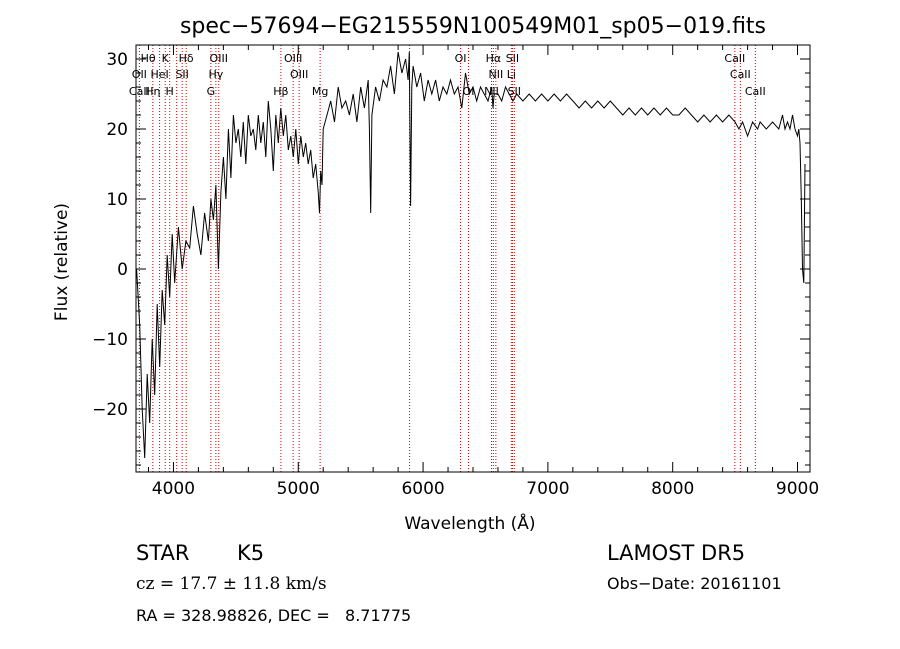  I want to click on line-label-18: Hη, so click(152, 91).